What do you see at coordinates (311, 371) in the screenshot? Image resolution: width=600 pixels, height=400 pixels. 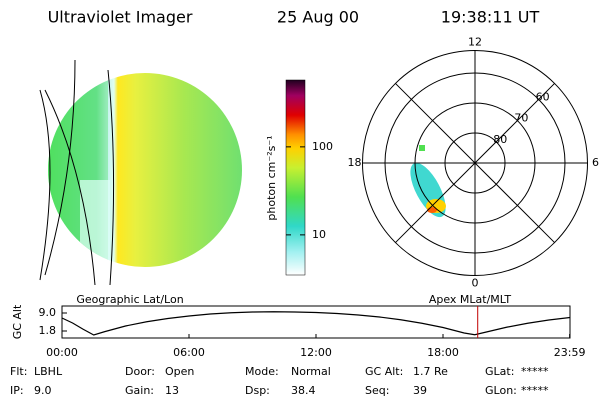 I see `status-value: Normal` at bounding box center [311, 371].